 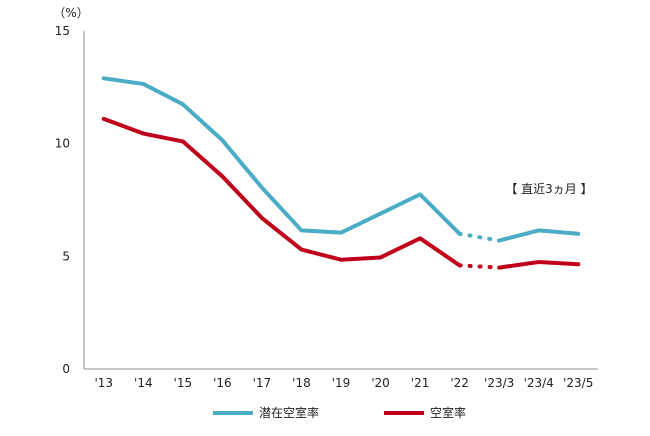 What do you see at coordinates (539, 235) in the screenshot?
I see `series-0-line-monthly` at bounding box center [539, 235].